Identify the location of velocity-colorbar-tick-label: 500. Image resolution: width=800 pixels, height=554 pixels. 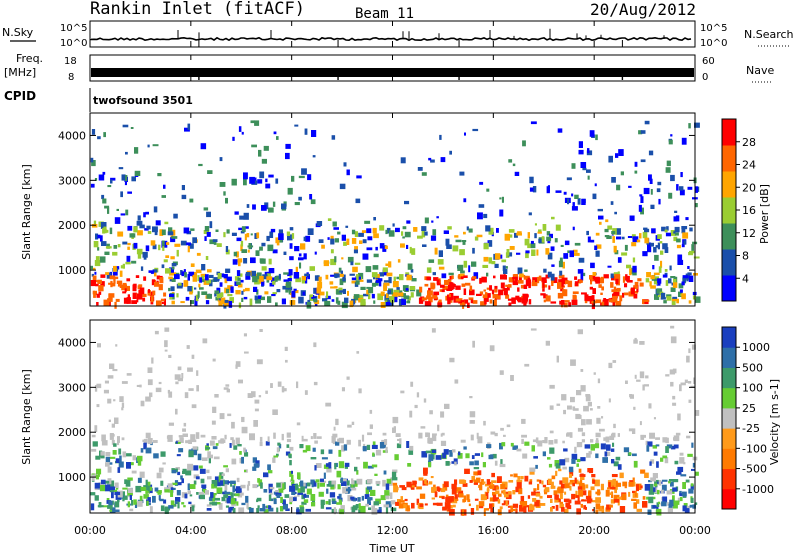
(752, 367).